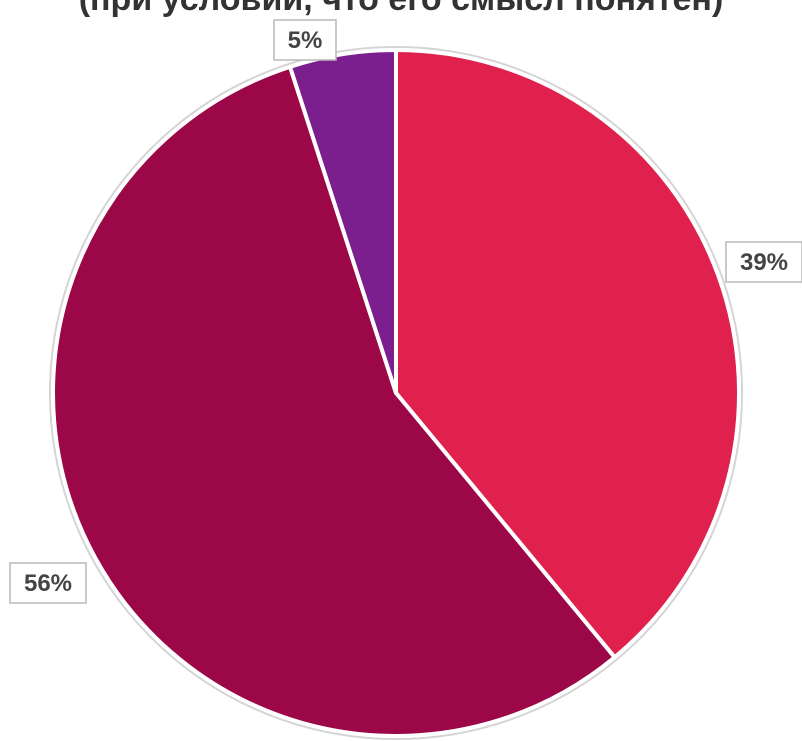 This screenshot has height=741, width=802. I want to click on chart-title: (при условии, что его смысл понятен), so click(401, 9).